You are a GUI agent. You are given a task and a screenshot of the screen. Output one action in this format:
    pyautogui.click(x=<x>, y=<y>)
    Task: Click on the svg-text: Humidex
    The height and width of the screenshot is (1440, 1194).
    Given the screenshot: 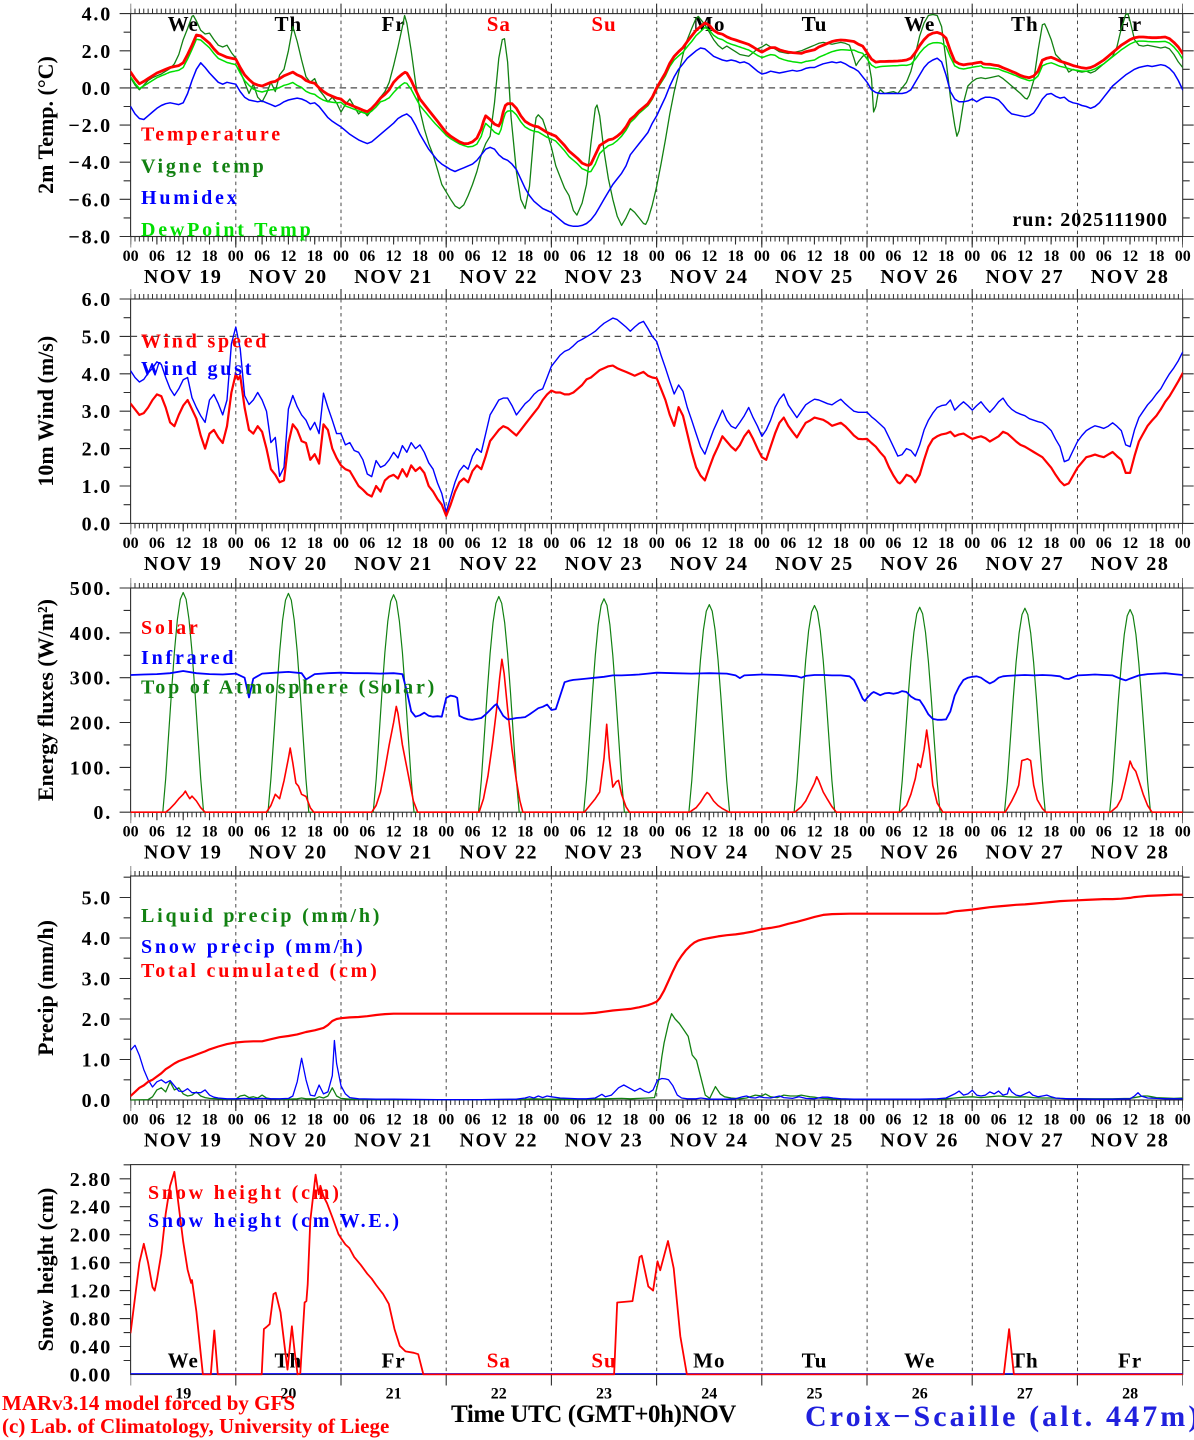 What is the action you would take?
    pyautogui.click(x=190, y=198)
    